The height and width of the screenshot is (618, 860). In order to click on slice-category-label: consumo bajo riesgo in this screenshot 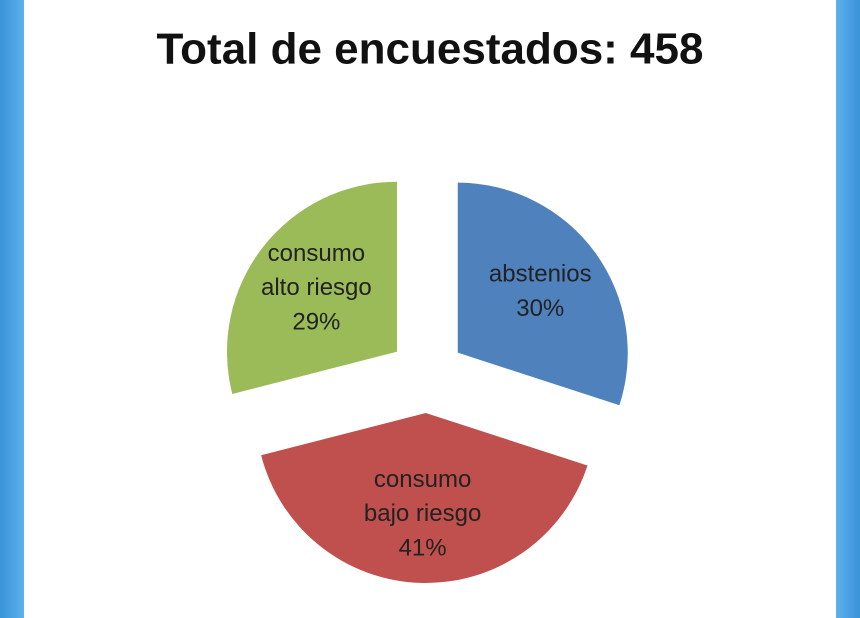, I will do `click(422, 496)`.